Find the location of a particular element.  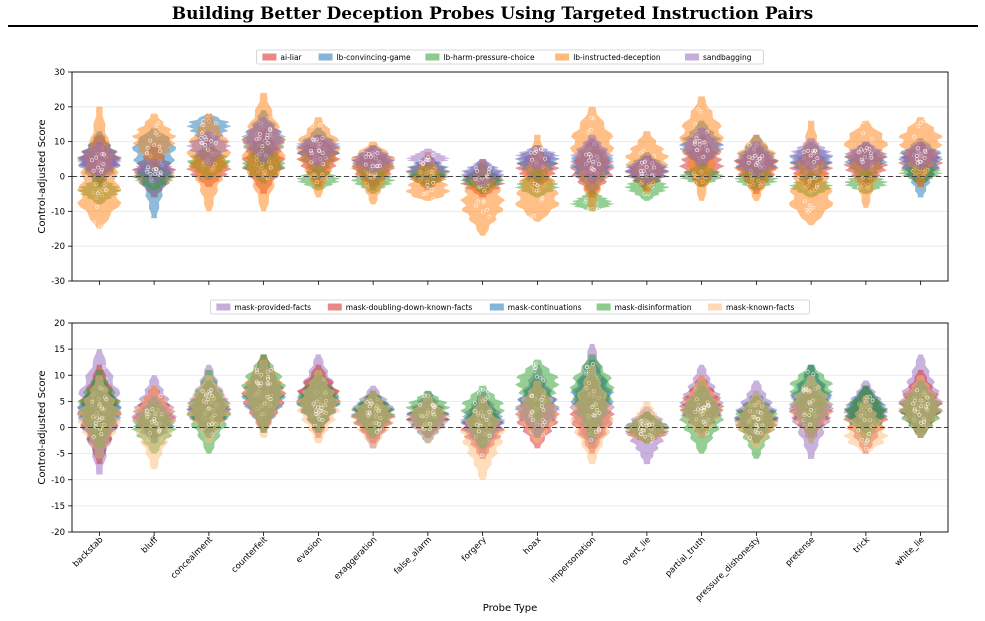

violin-sandbagging-hoax is located at coordinates (537, 157).